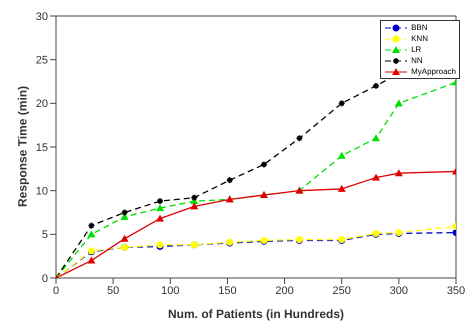  I want to click on y-tick-label: 15, so click(42, 148).